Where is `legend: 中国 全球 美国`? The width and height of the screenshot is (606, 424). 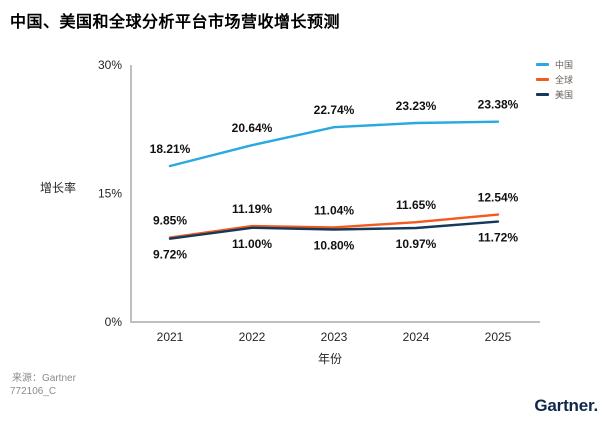
legend: 中国 全球 美国 is located at coordinates (554, 79).